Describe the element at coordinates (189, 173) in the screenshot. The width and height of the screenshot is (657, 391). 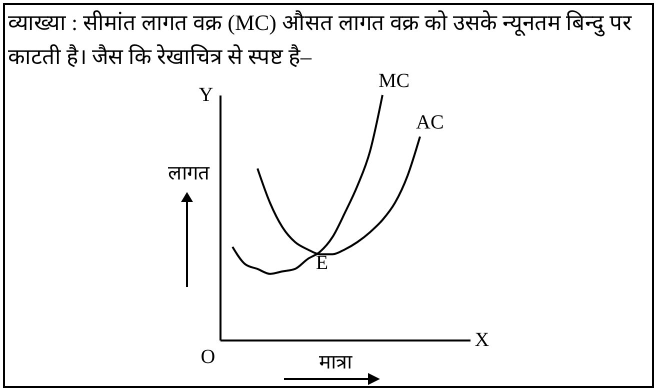
I see `y-axis-title: लागत` at that location.